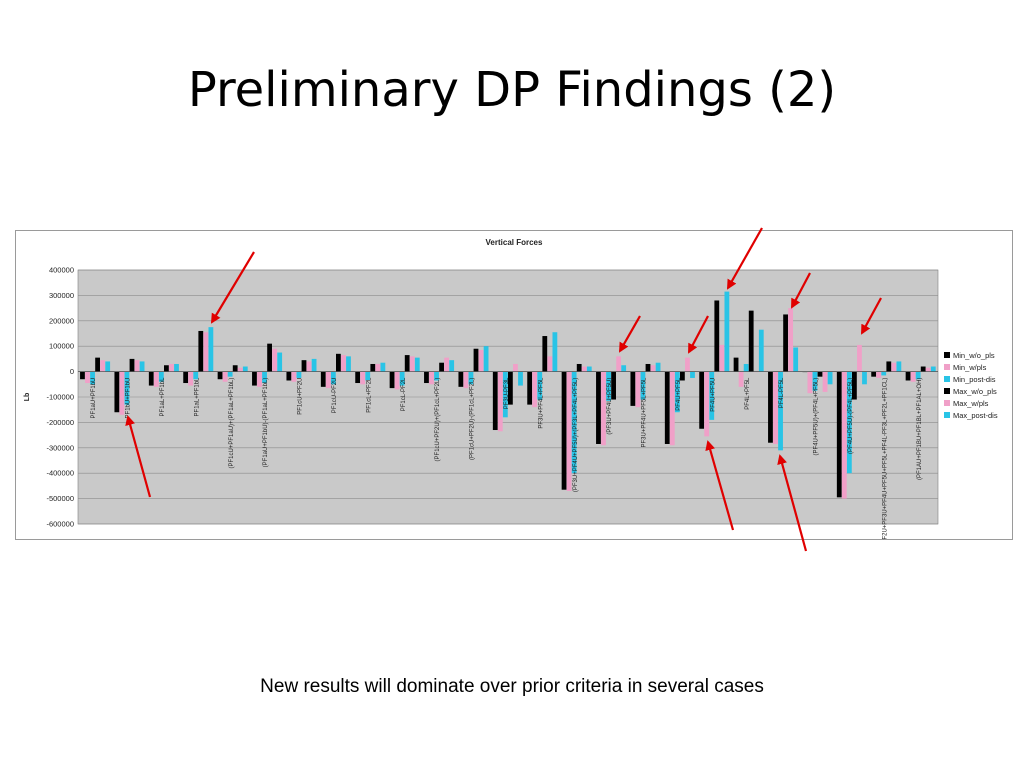 The height and width of the screenshot is (768, 1024). Describe the element at coordinates (971, 403) in the screenshot. I see `legend-label: Max_w/pls` at that location.